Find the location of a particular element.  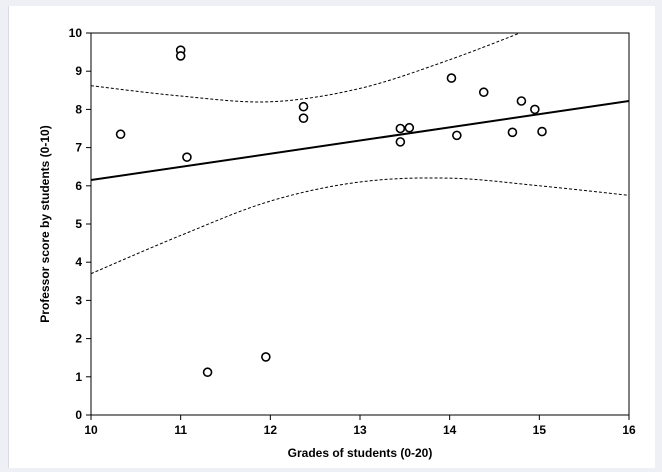

y-tick-label: 9 is located at coordinates (78, 71).